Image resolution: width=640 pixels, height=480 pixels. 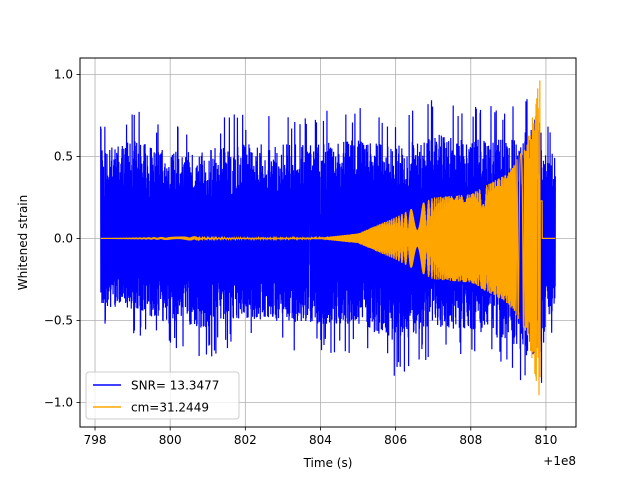 What do you see at coordinates (95, 440) in the screenshot?
I see `x-tick-label: 798` at bounding box center [95, 440].